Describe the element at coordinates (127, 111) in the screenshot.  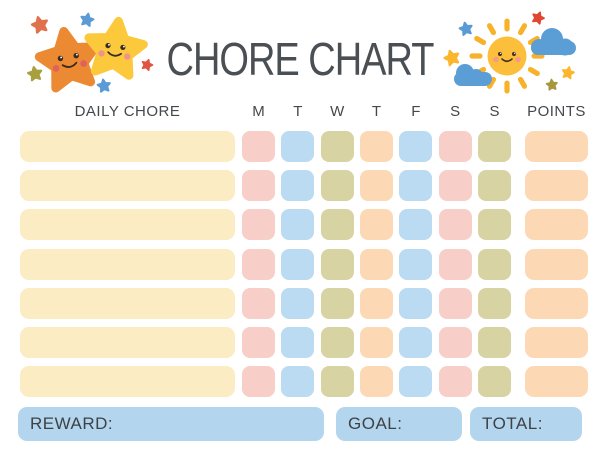
I see `daily-chore-header: DAILY CHORE` at that location.